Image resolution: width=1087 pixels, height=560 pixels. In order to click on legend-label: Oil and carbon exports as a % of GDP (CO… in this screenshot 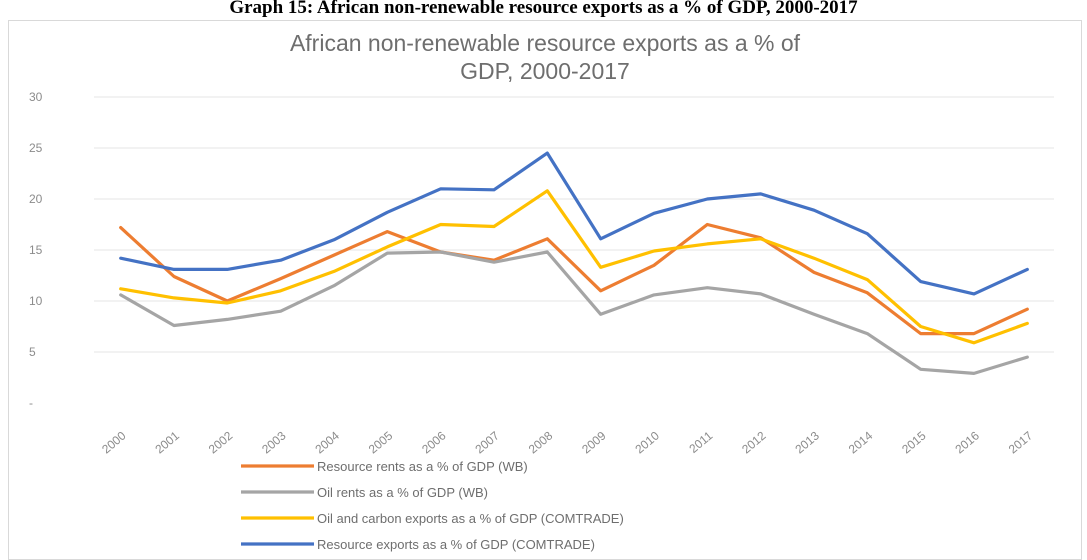, I will do `click(470, 518)`.